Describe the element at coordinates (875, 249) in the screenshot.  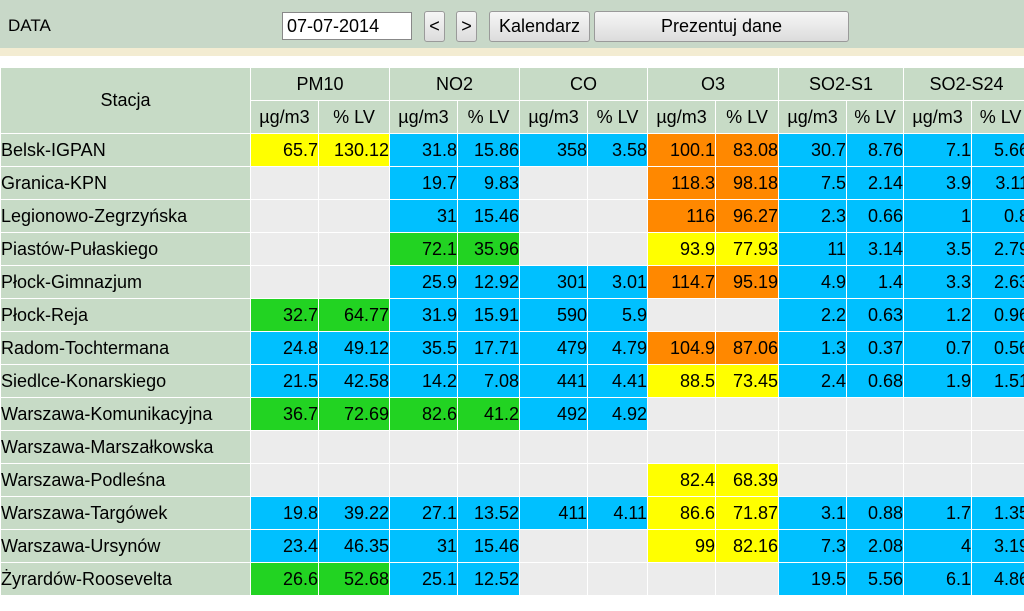
I see `limit-percent-cell: 3.14` at that location.